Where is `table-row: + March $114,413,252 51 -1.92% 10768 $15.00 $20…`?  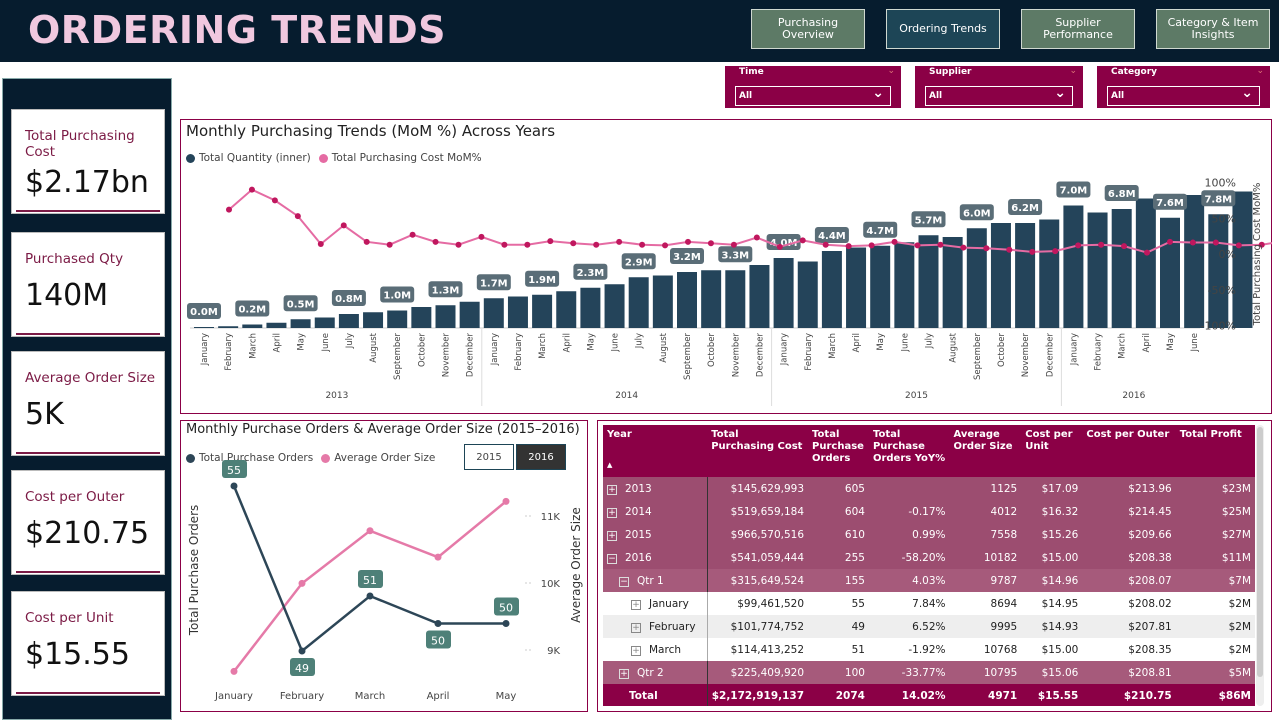 table-row: + March $114,413,252 51 -1.92% 10768 $15.00 $20… is located at coordinates (929, 649).